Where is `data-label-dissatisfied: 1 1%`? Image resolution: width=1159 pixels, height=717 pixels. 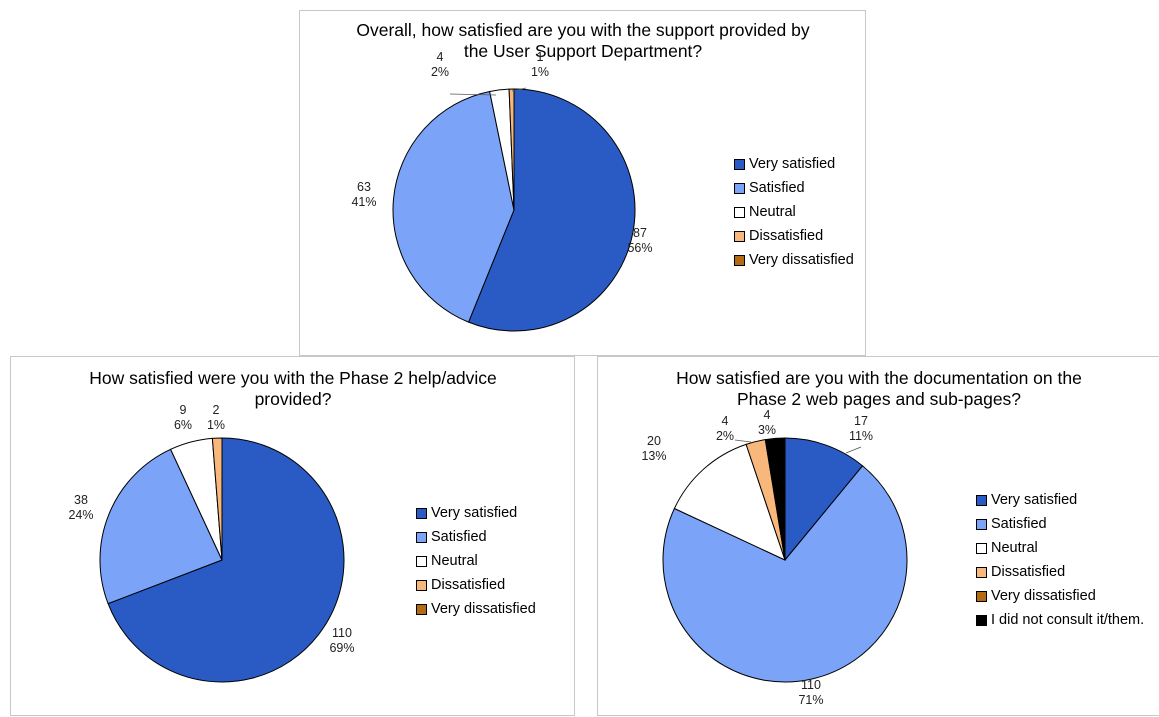 data-label-dissatisfied: 1 1% is located at coordinates (540, 64).